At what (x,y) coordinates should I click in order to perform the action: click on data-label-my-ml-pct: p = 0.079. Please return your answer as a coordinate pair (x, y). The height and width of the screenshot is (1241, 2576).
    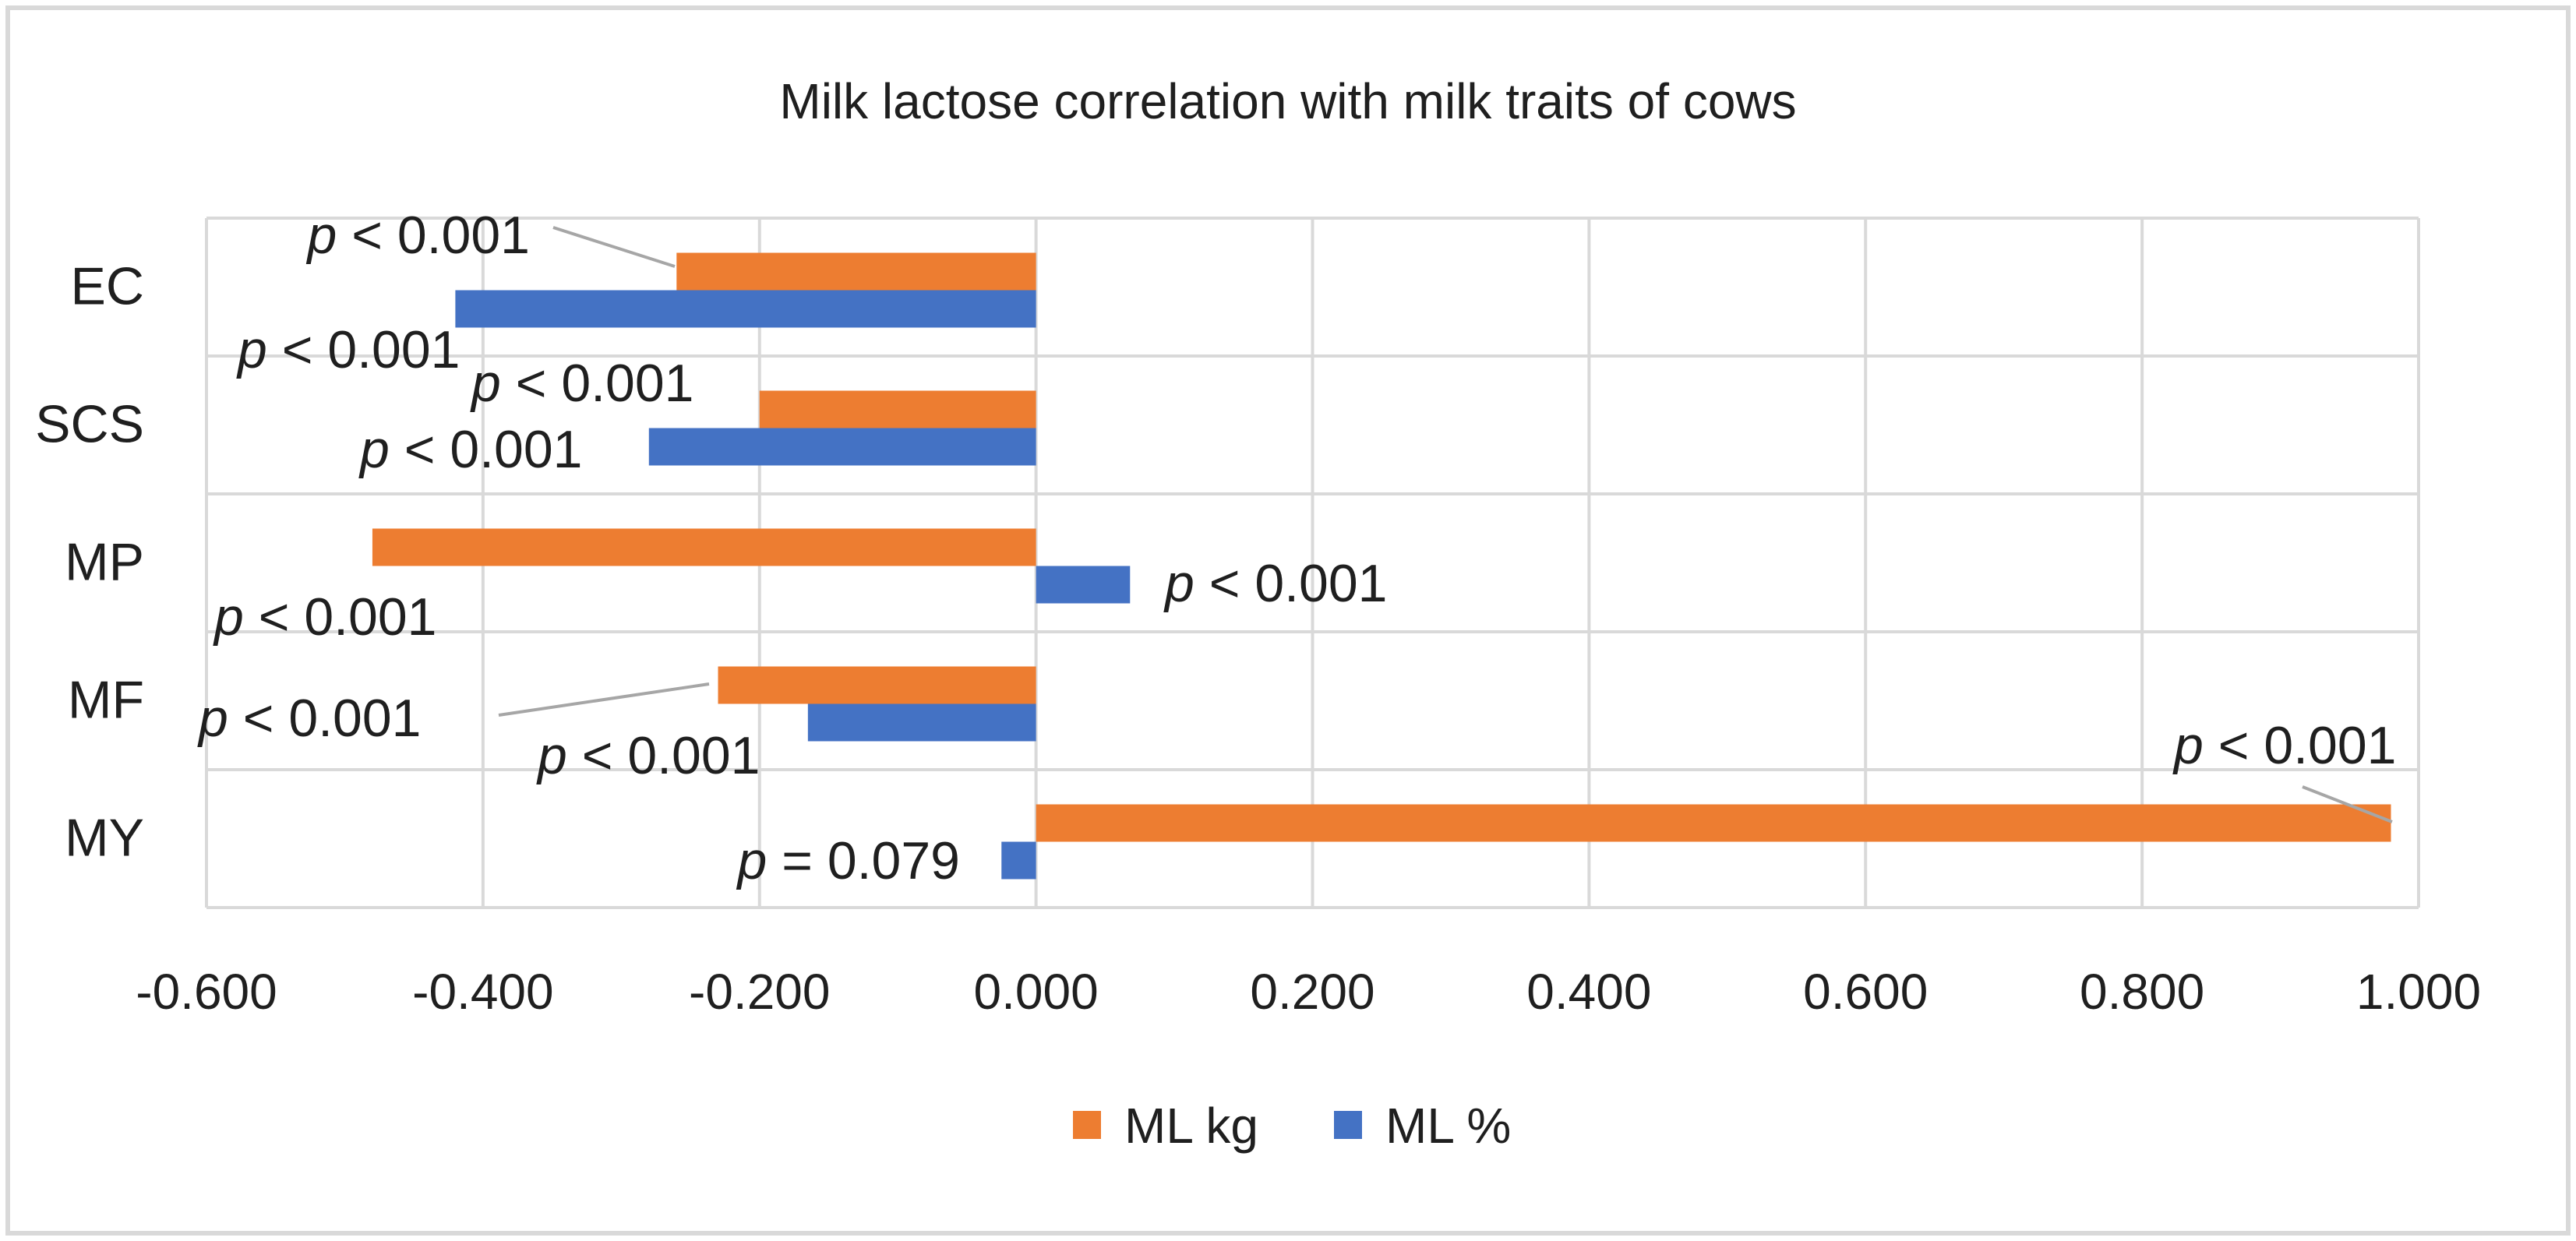
    Looking at the image, I should click on (848, 861).